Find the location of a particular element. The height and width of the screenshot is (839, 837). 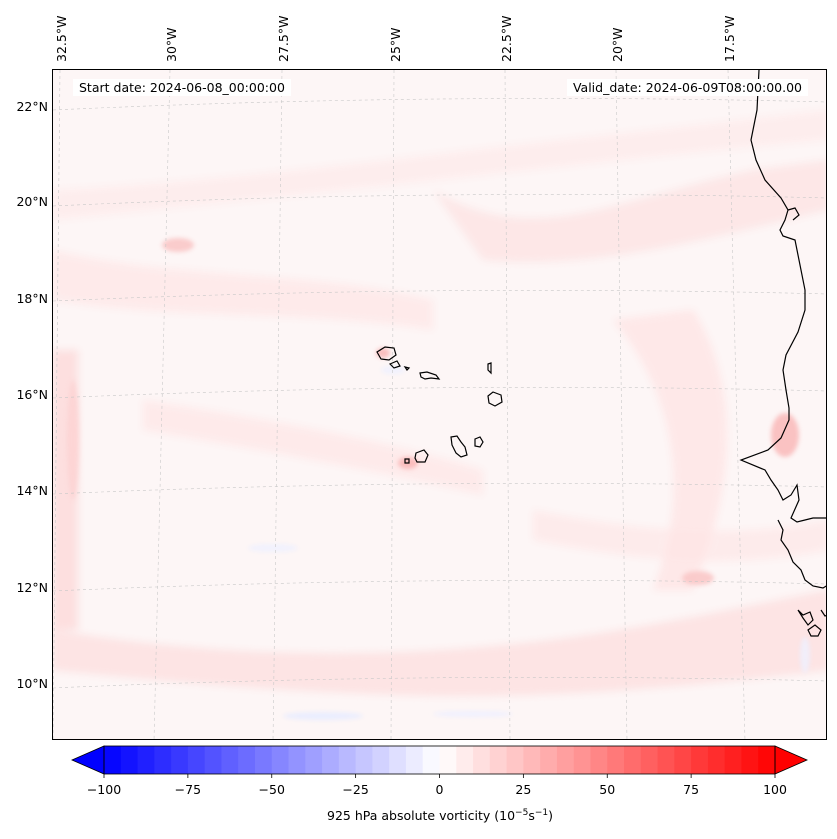

longitude-label: 20°W is located at coordinates (617, 44).